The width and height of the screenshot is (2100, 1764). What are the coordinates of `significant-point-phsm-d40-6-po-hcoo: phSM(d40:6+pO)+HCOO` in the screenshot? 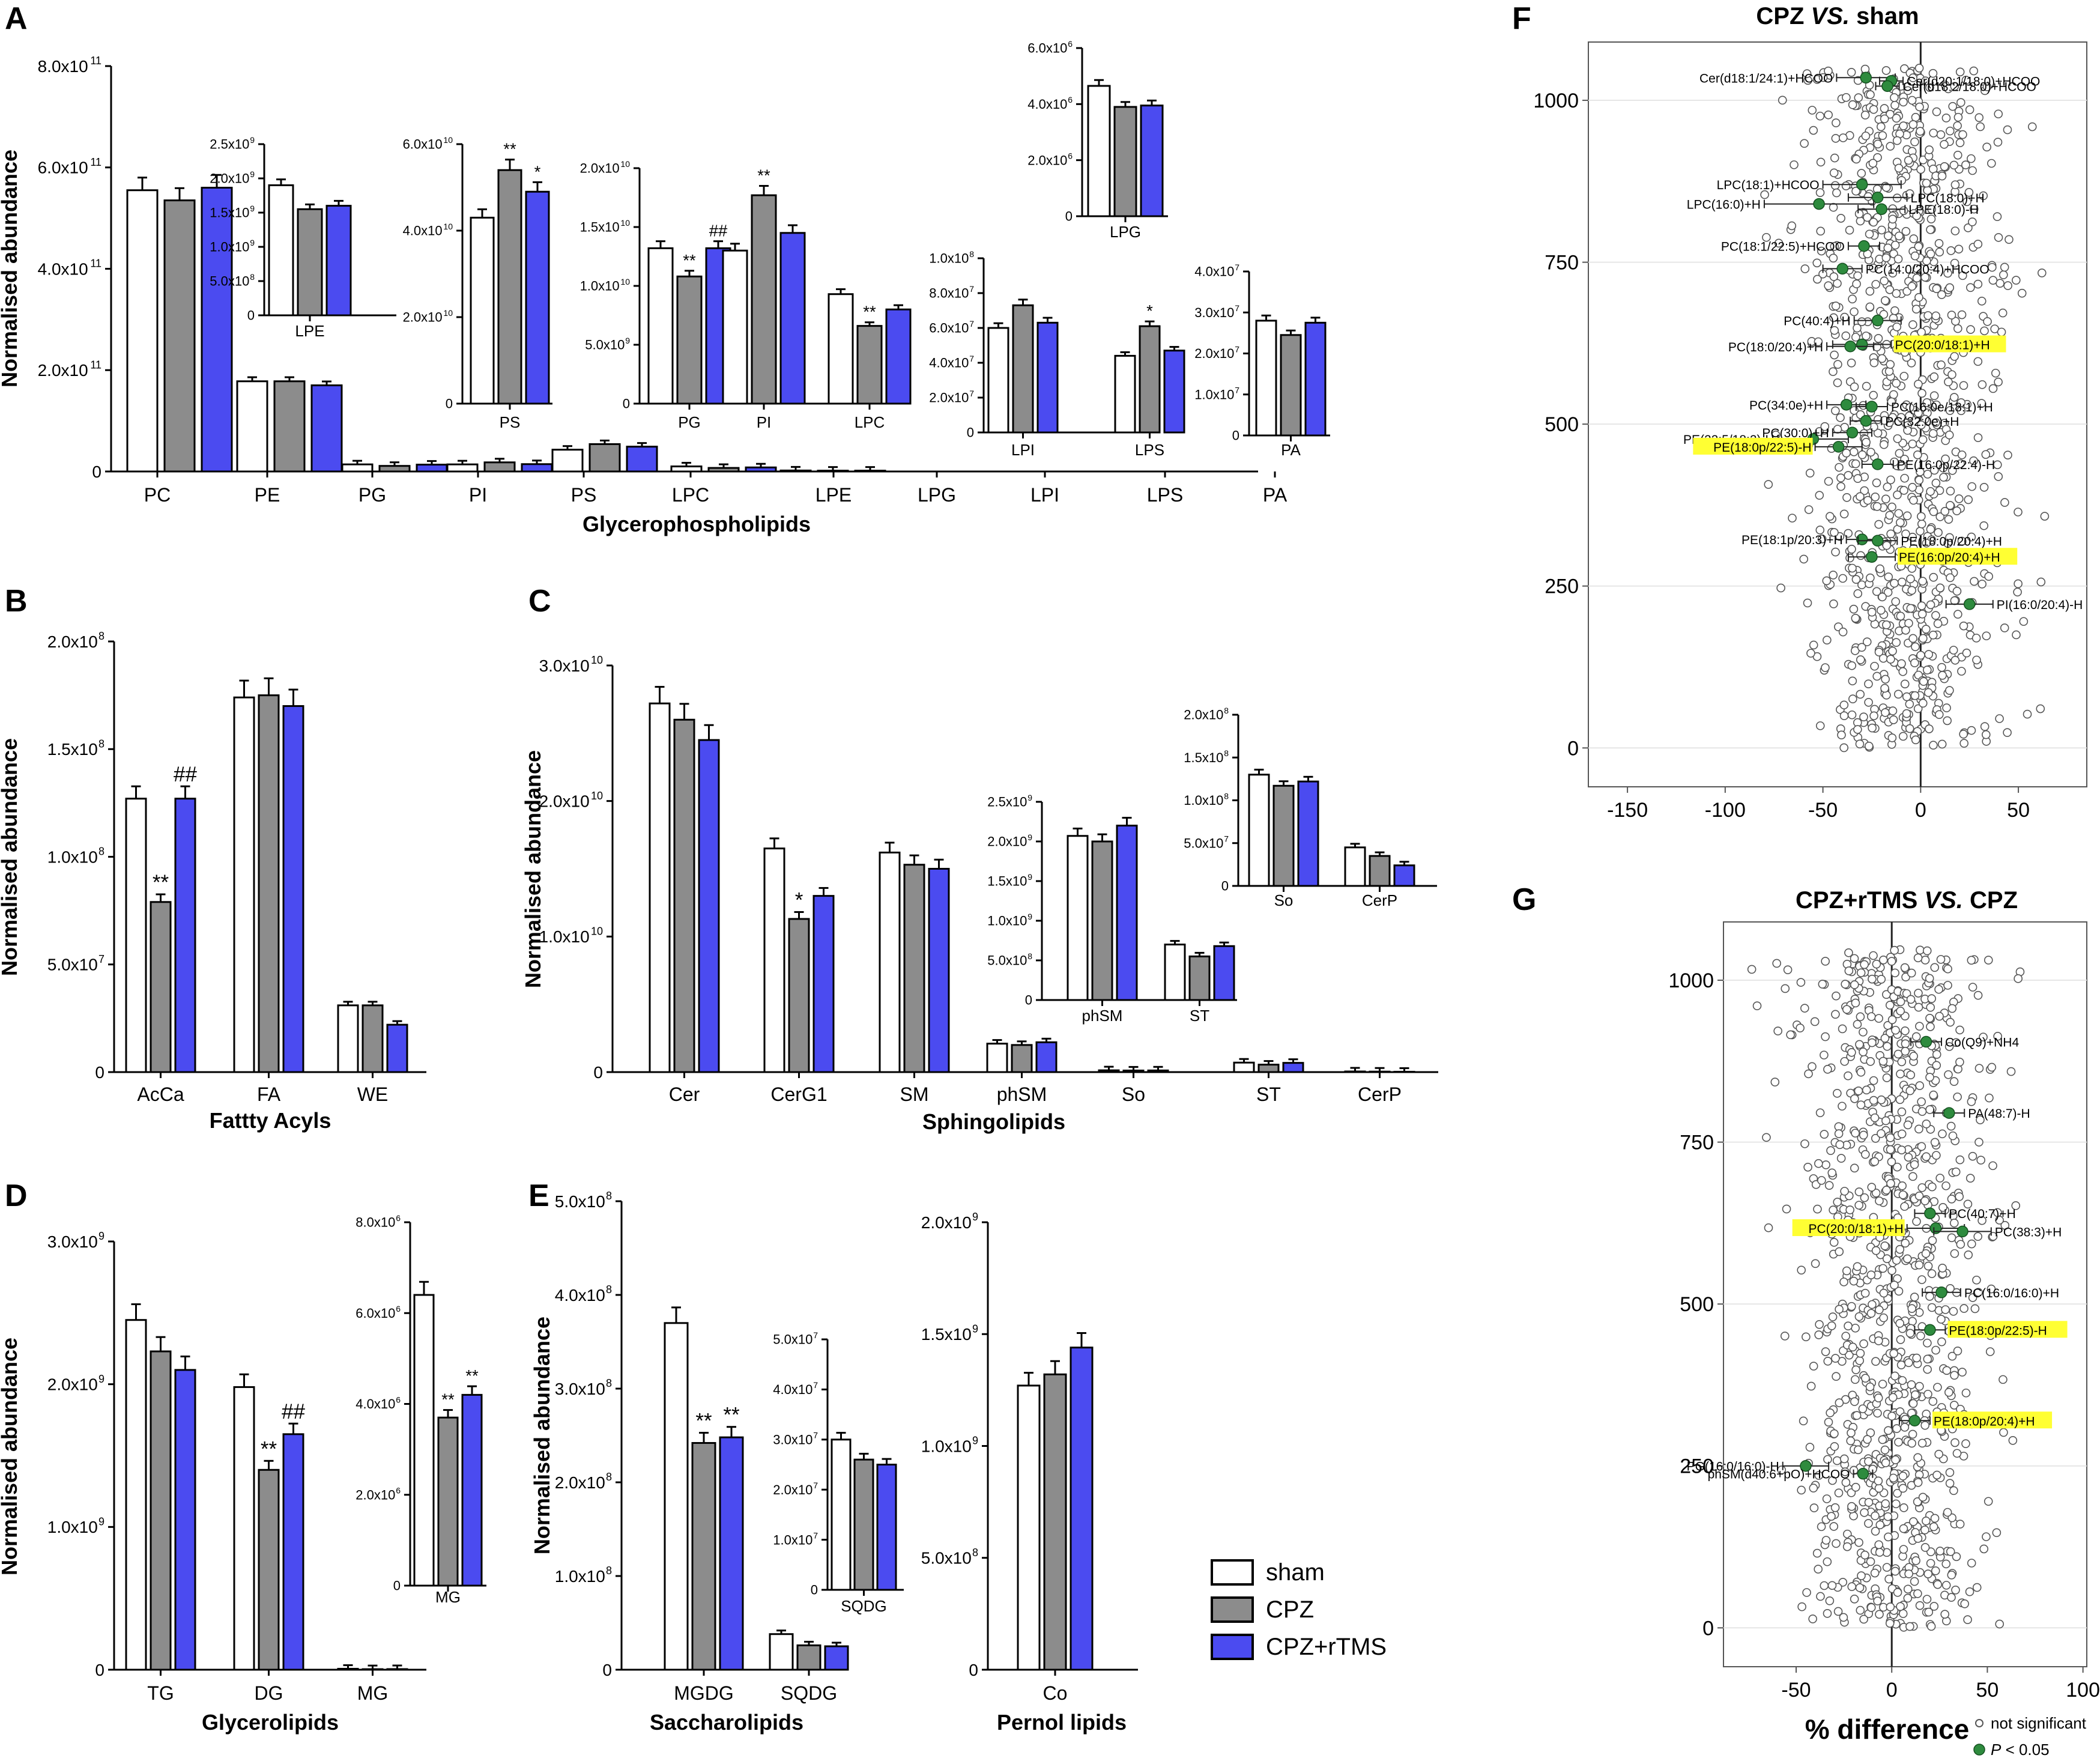 It's located at (1791, 1475).